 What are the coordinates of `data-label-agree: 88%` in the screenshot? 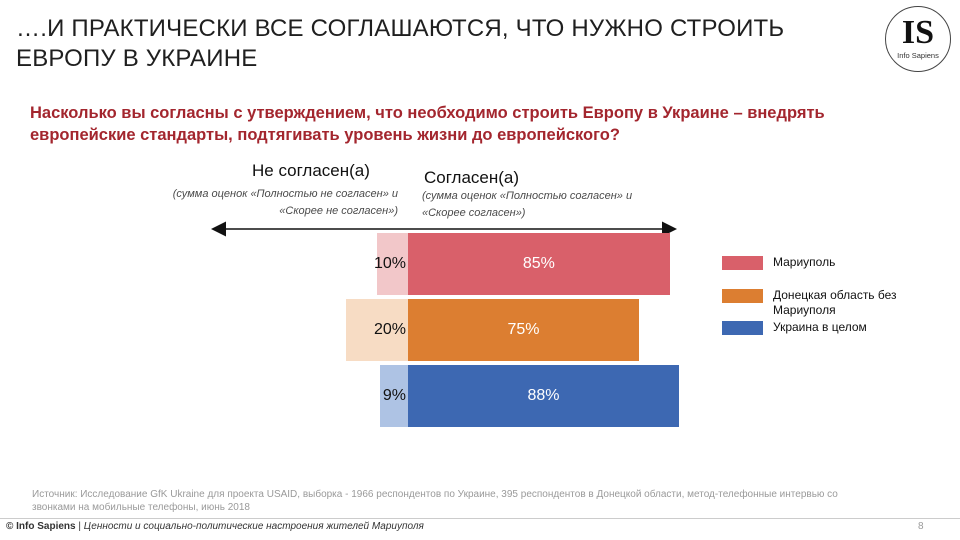 It's located at (543, 395).